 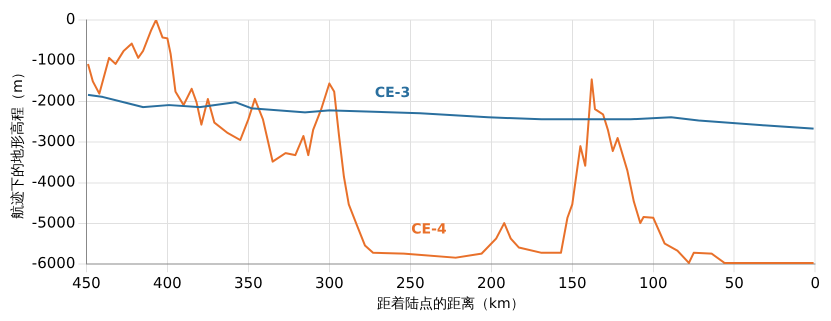 I want to click on x-tick-label: 250, so click(x=410, y=283).